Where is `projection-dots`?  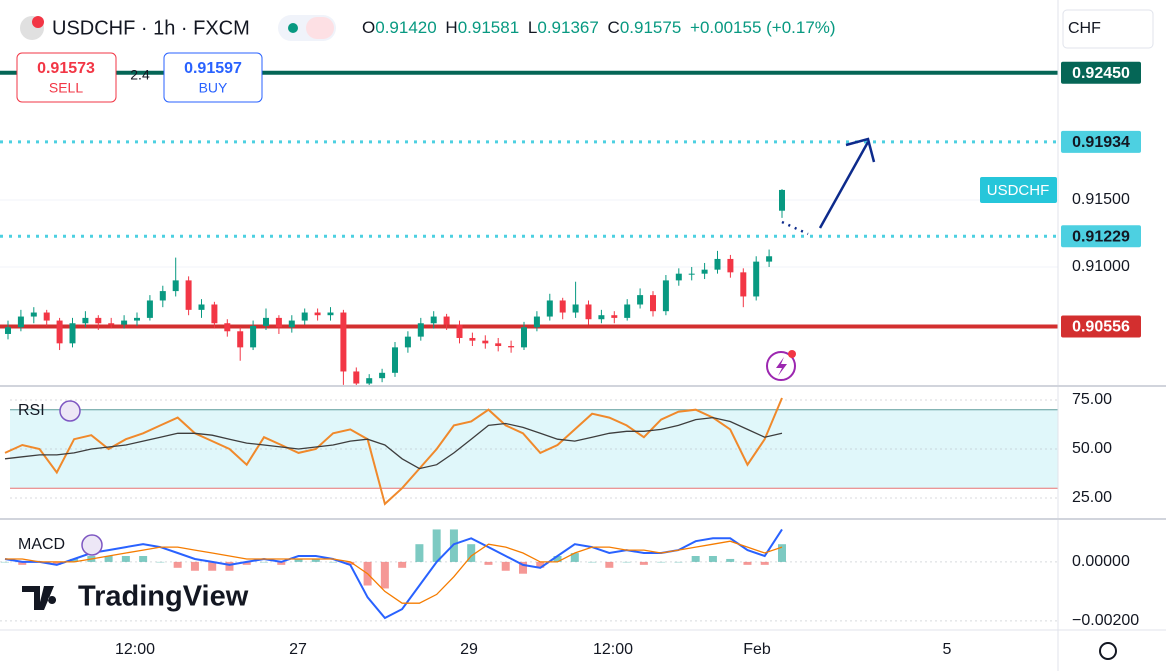 projection-dots is located at coordinates (795, 228).